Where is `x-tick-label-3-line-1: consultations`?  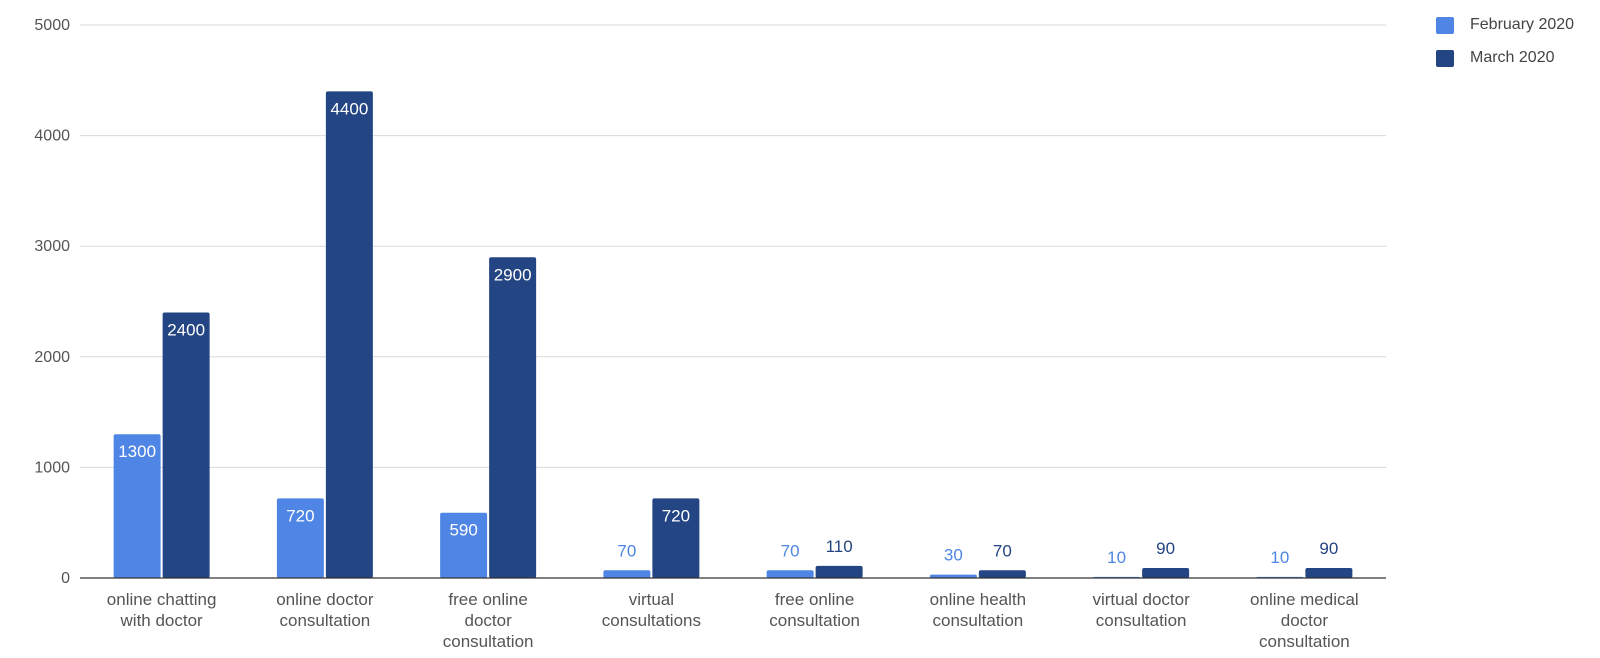
x-tick-label-3-line-1: consultations is located at coordinates (651, 620).